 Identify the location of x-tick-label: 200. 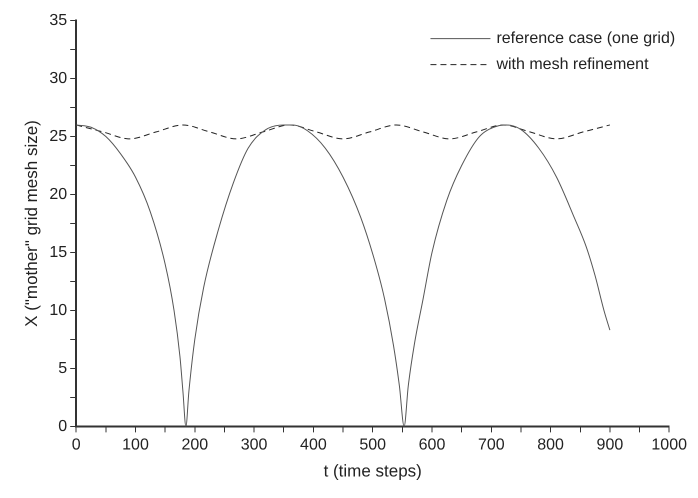
(194, 445).